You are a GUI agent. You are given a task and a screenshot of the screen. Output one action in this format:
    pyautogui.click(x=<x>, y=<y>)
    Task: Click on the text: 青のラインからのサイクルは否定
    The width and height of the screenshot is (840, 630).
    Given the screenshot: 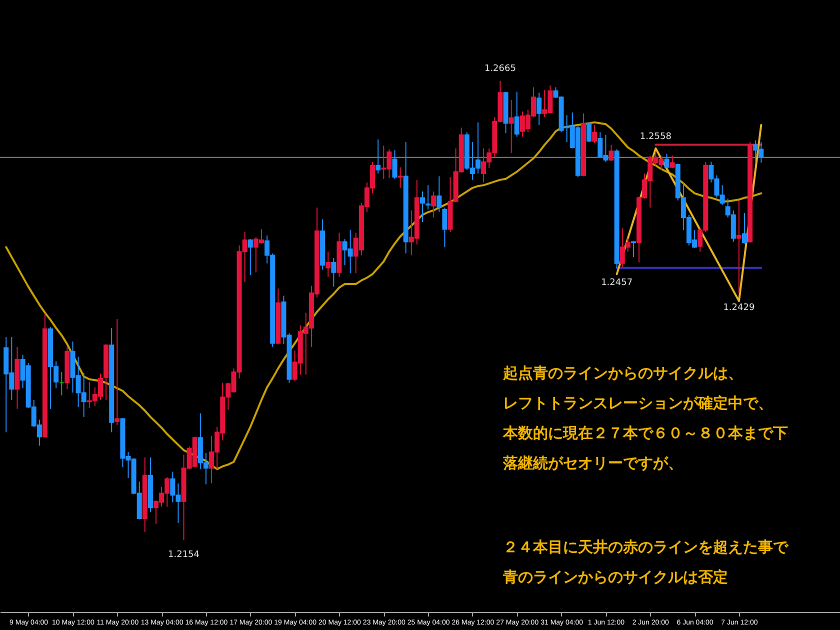 What is the action you would take?
    pyautogui.click(x=615, y=577)
    